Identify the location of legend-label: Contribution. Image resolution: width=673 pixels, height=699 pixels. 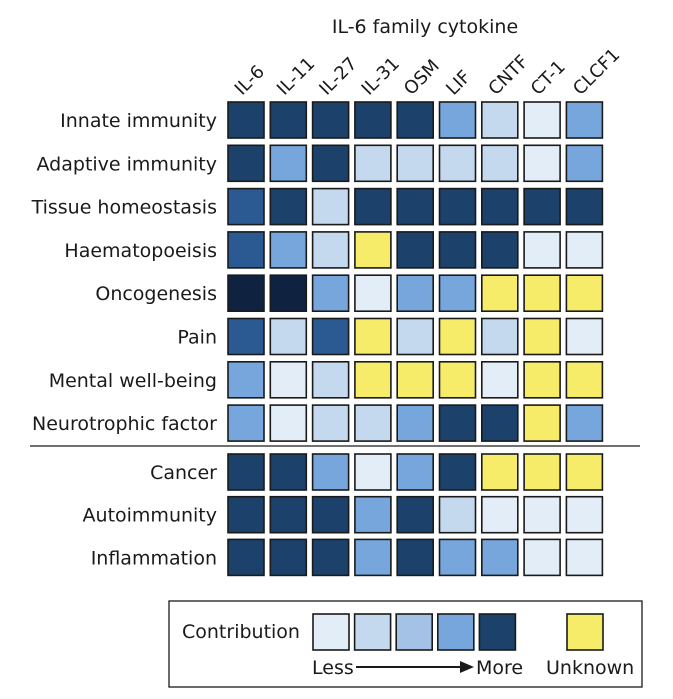
(241, 632).